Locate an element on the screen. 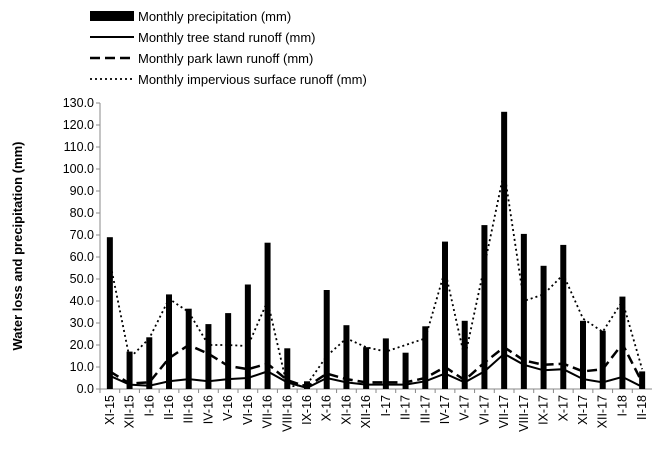 Image resolution: width=659 pixels, height=449 pixels. x-tick-label: IX-16 is located at coordinates (307, 410).